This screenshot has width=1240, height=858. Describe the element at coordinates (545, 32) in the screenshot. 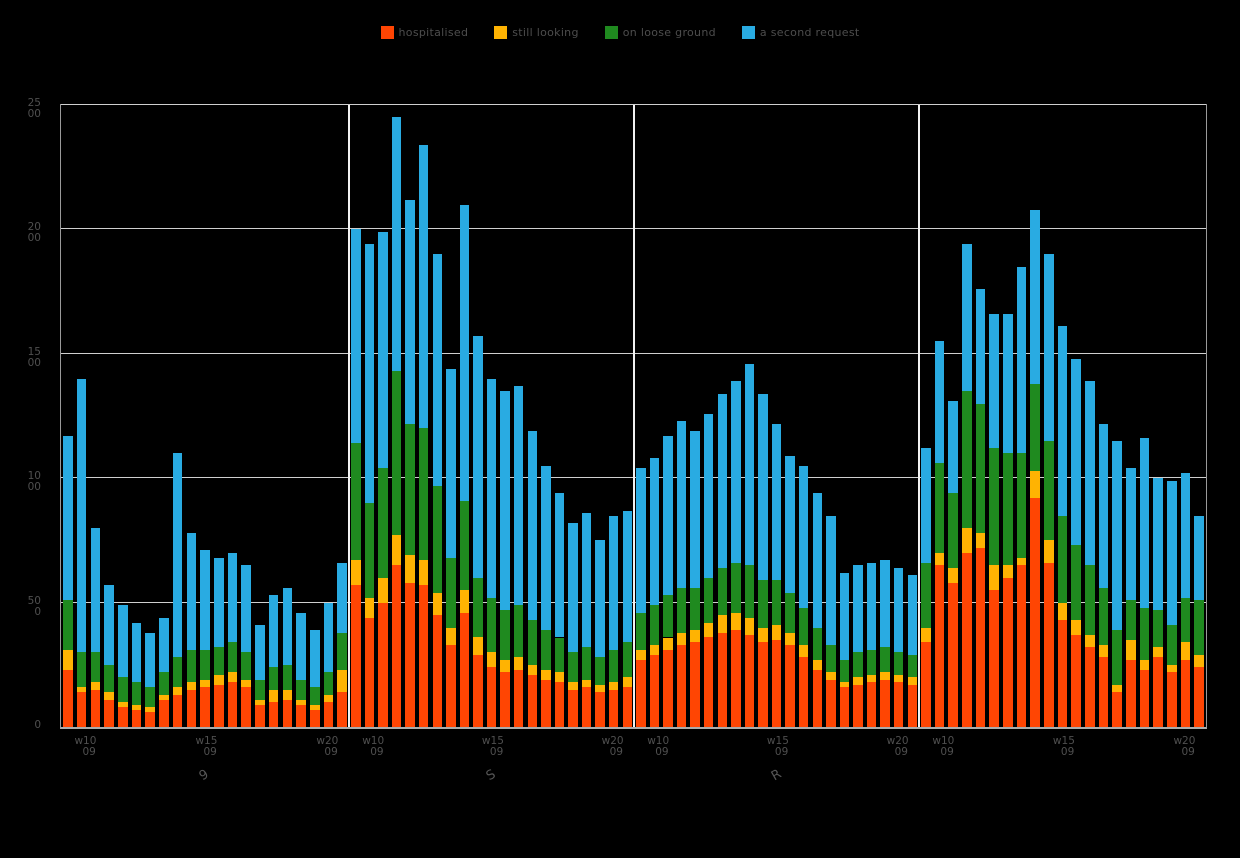

I see `legend-label: still looking` at that location.